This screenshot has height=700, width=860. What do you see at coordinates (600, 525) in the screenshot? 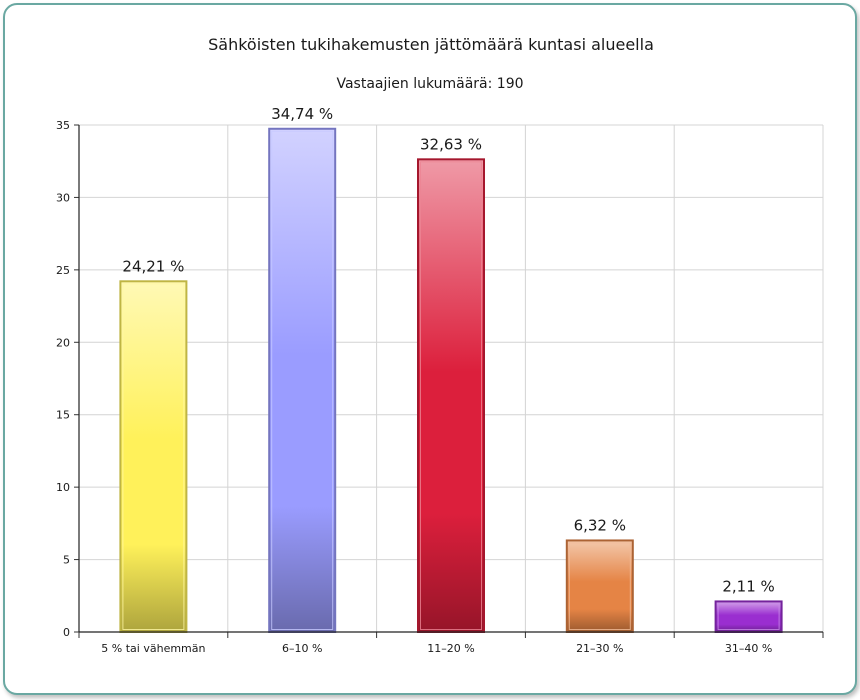
I see `data-label: 6,32 %` at bounding box center [600, 525].